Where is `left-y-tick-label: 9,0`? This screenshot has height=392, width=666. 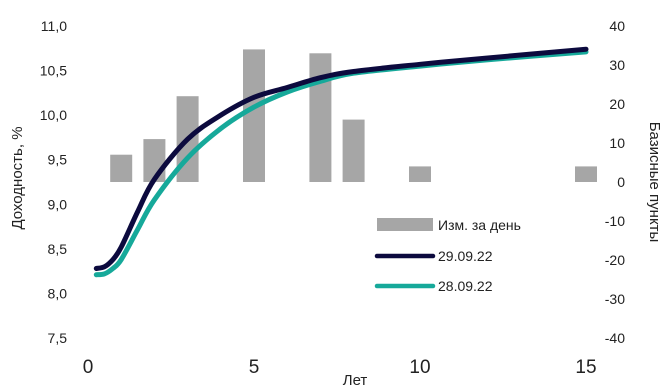
left-y-tick-label: 9,0 is located at coordinates (58, 204).